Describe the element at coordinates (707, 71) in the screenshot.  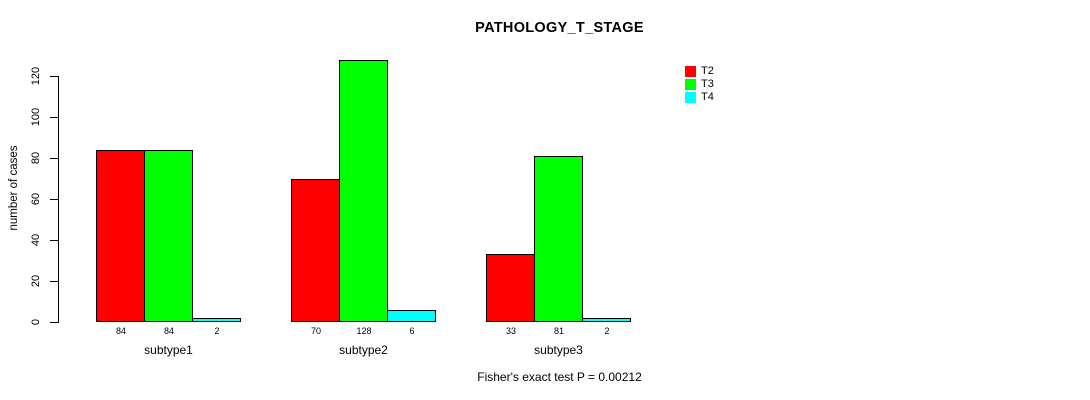
I see `legend-label-t2: T2` at that location.